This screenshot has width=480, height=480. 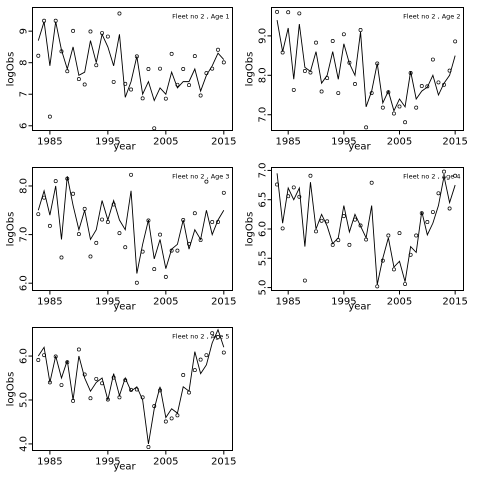 I want to click on y-tick-label: 9, so click(x=24, y=31).